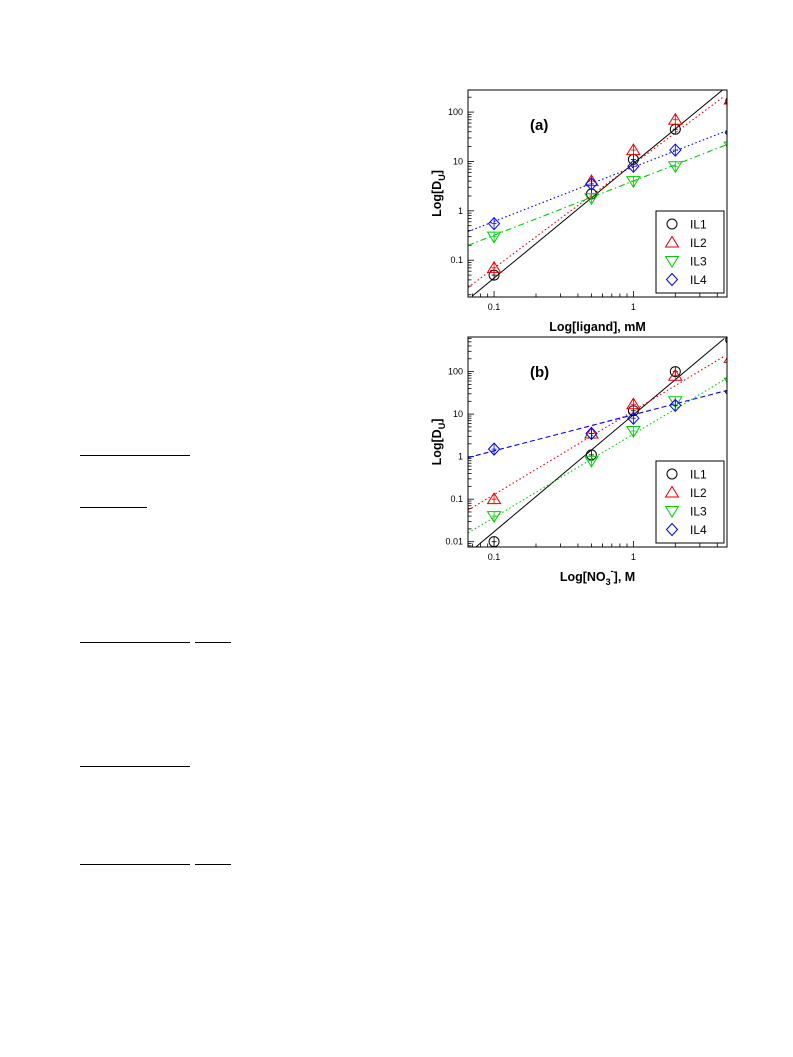 This screenshot has width=793, height=1057. I want to click on x-axis-title: Log[ligand], mM, so click(597, 327).